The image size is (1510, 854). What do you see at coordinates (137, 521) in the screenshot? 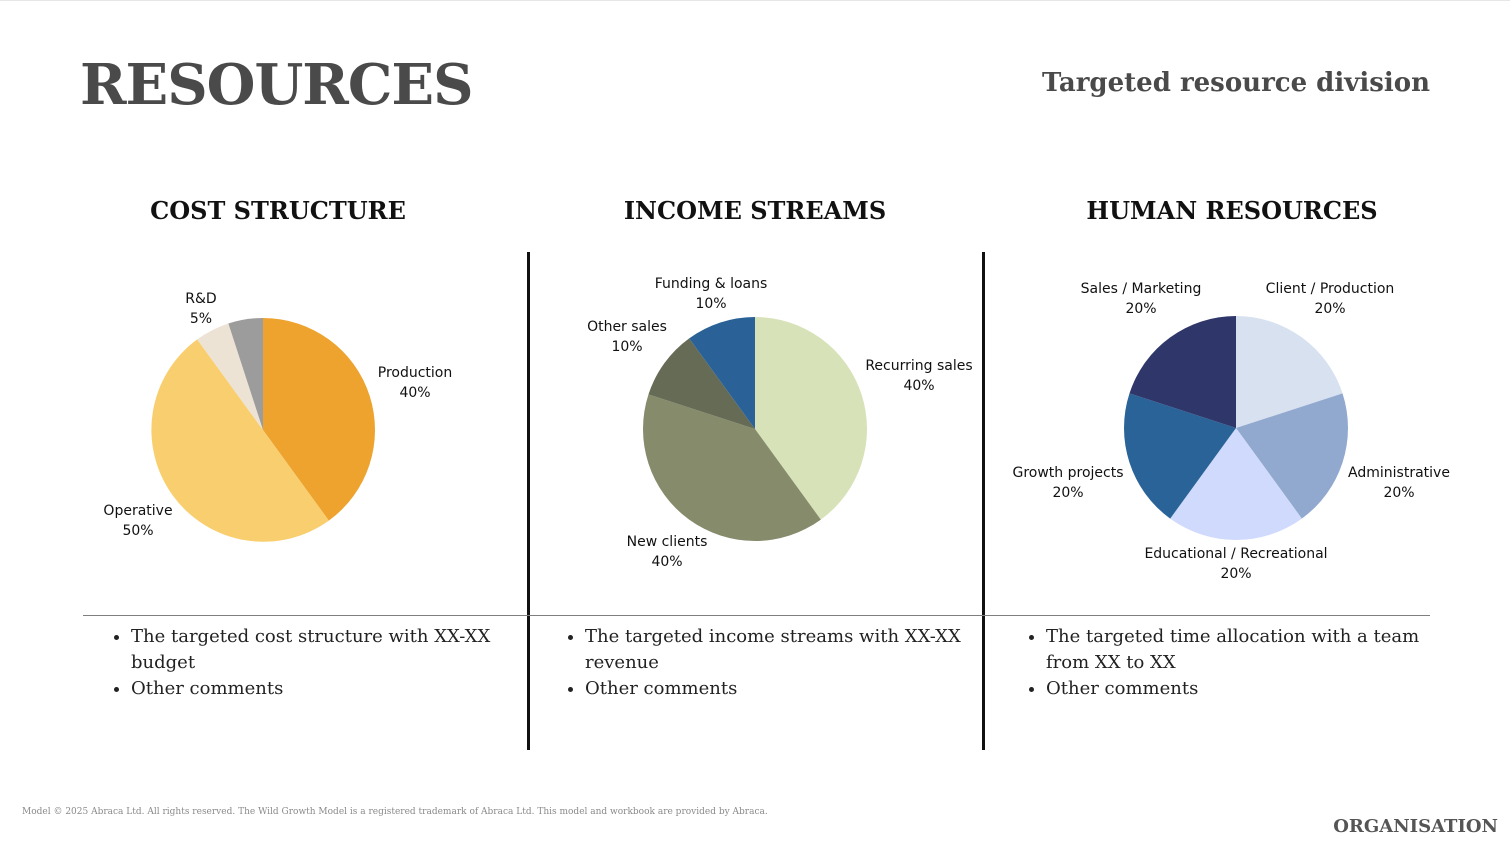
I see `slice-label: Operative 50%` at bounding box center [137, 521].